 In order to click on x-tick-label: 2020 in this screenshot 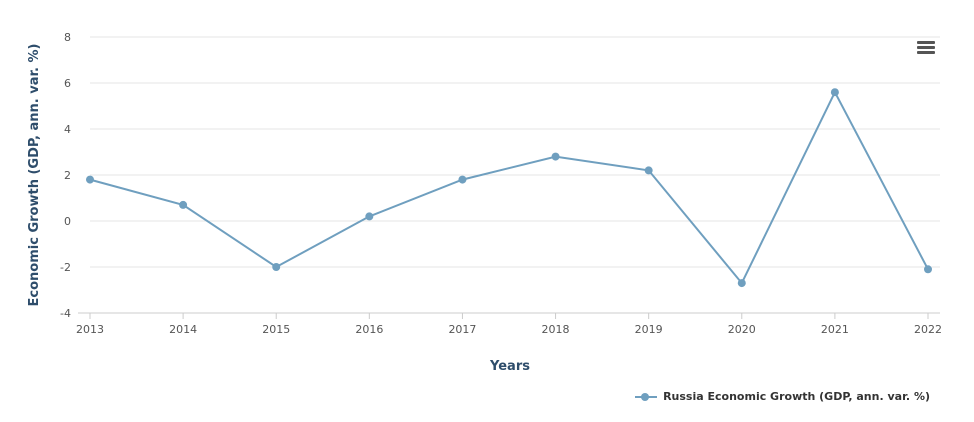, I will do `click(742, 329)`.